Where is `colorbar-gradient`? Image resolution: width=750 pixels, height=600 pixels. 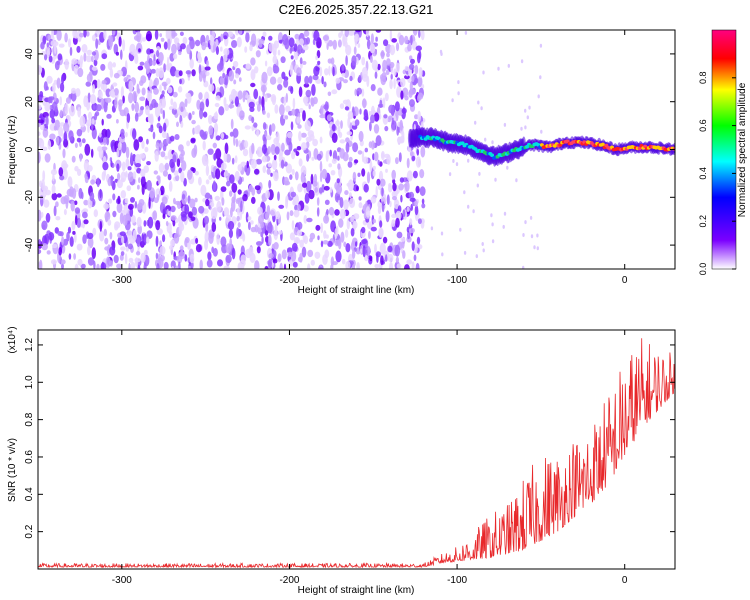 colorbar-gradient is located at coordinates (724, 149).